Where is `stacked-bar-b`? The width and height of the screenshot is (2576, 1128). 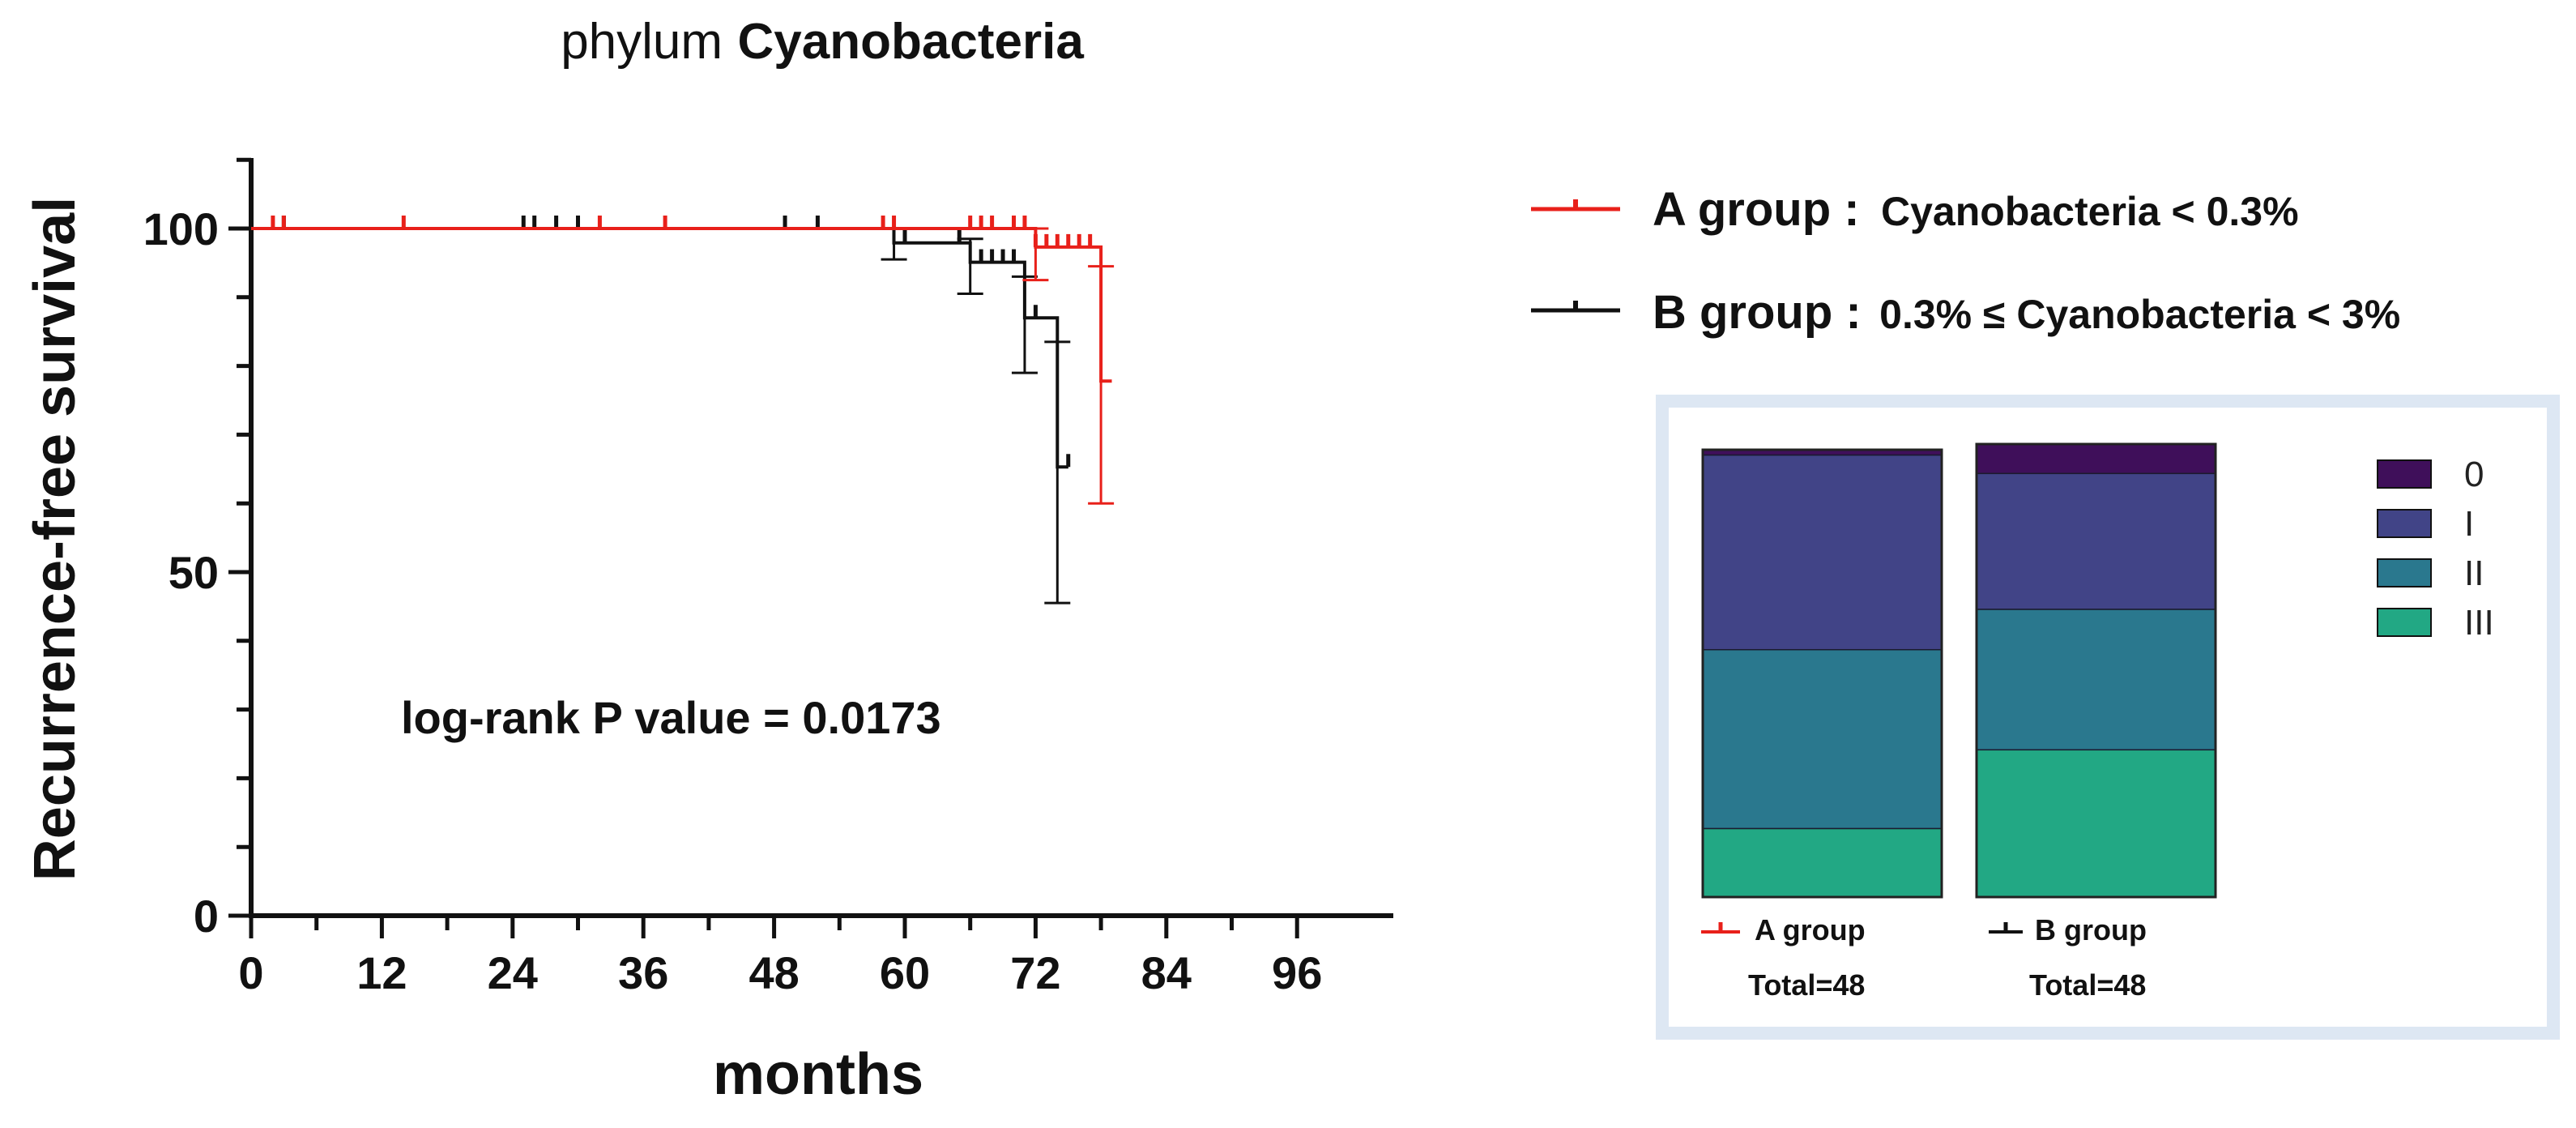
stacked-bar-b is located at coordinates (2096, 670).